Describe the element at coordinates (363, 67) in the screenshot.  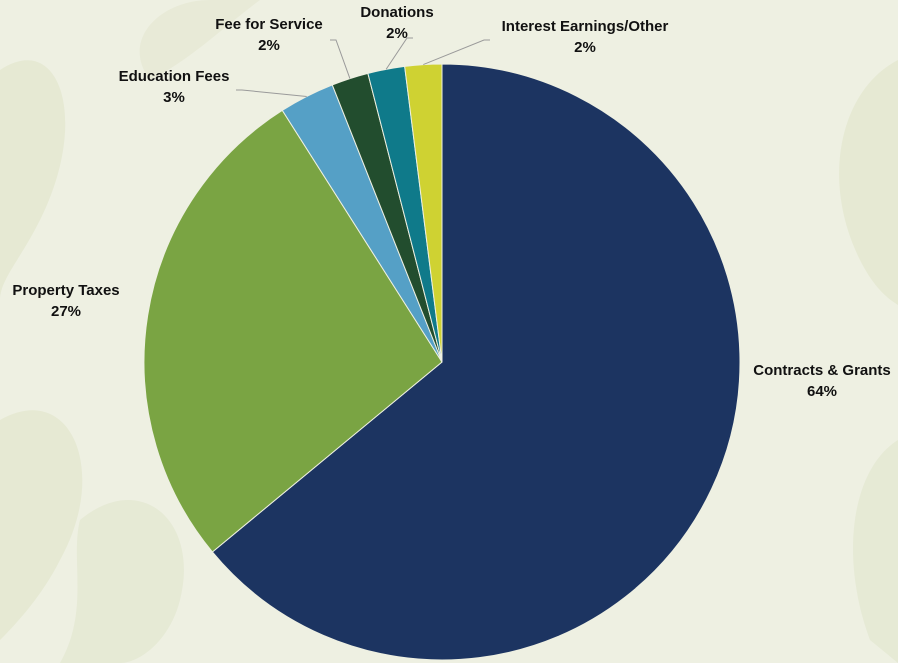
I see `leader-lines` at that location.